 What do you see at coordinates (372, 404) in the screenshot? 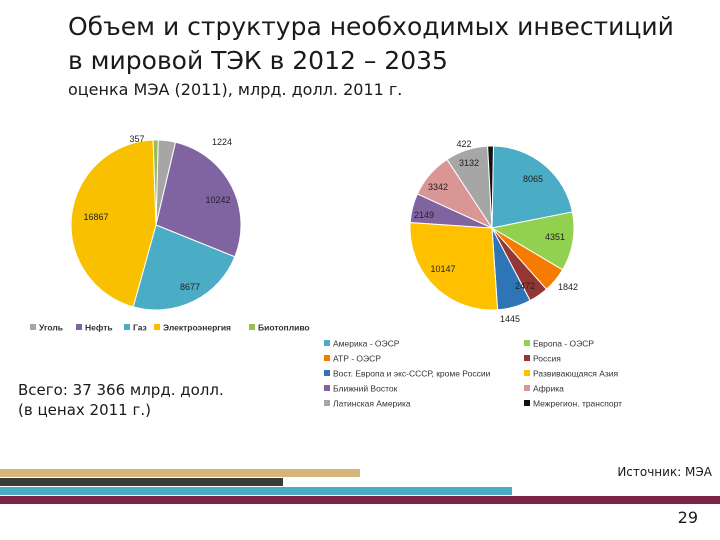
I see `legend-label-латинская-америка: Латинская Америка` at bounding box center [372, 404].